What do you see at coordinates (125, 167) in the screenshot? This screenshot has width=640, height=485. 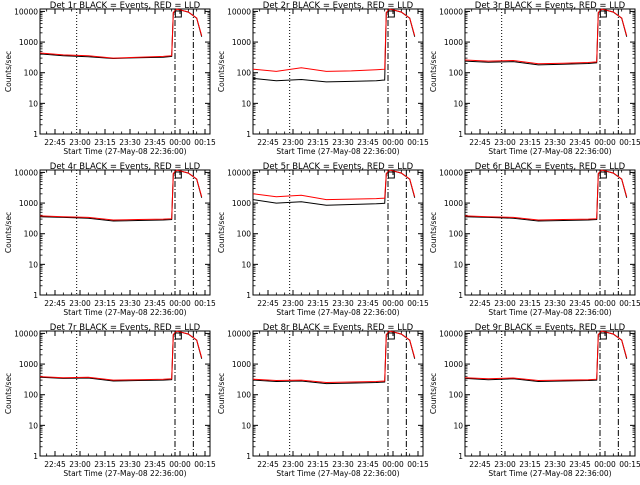 I see `chart-title: Det 4r BLACK = Events, RED = LLD` at bounding box center [125, 167].